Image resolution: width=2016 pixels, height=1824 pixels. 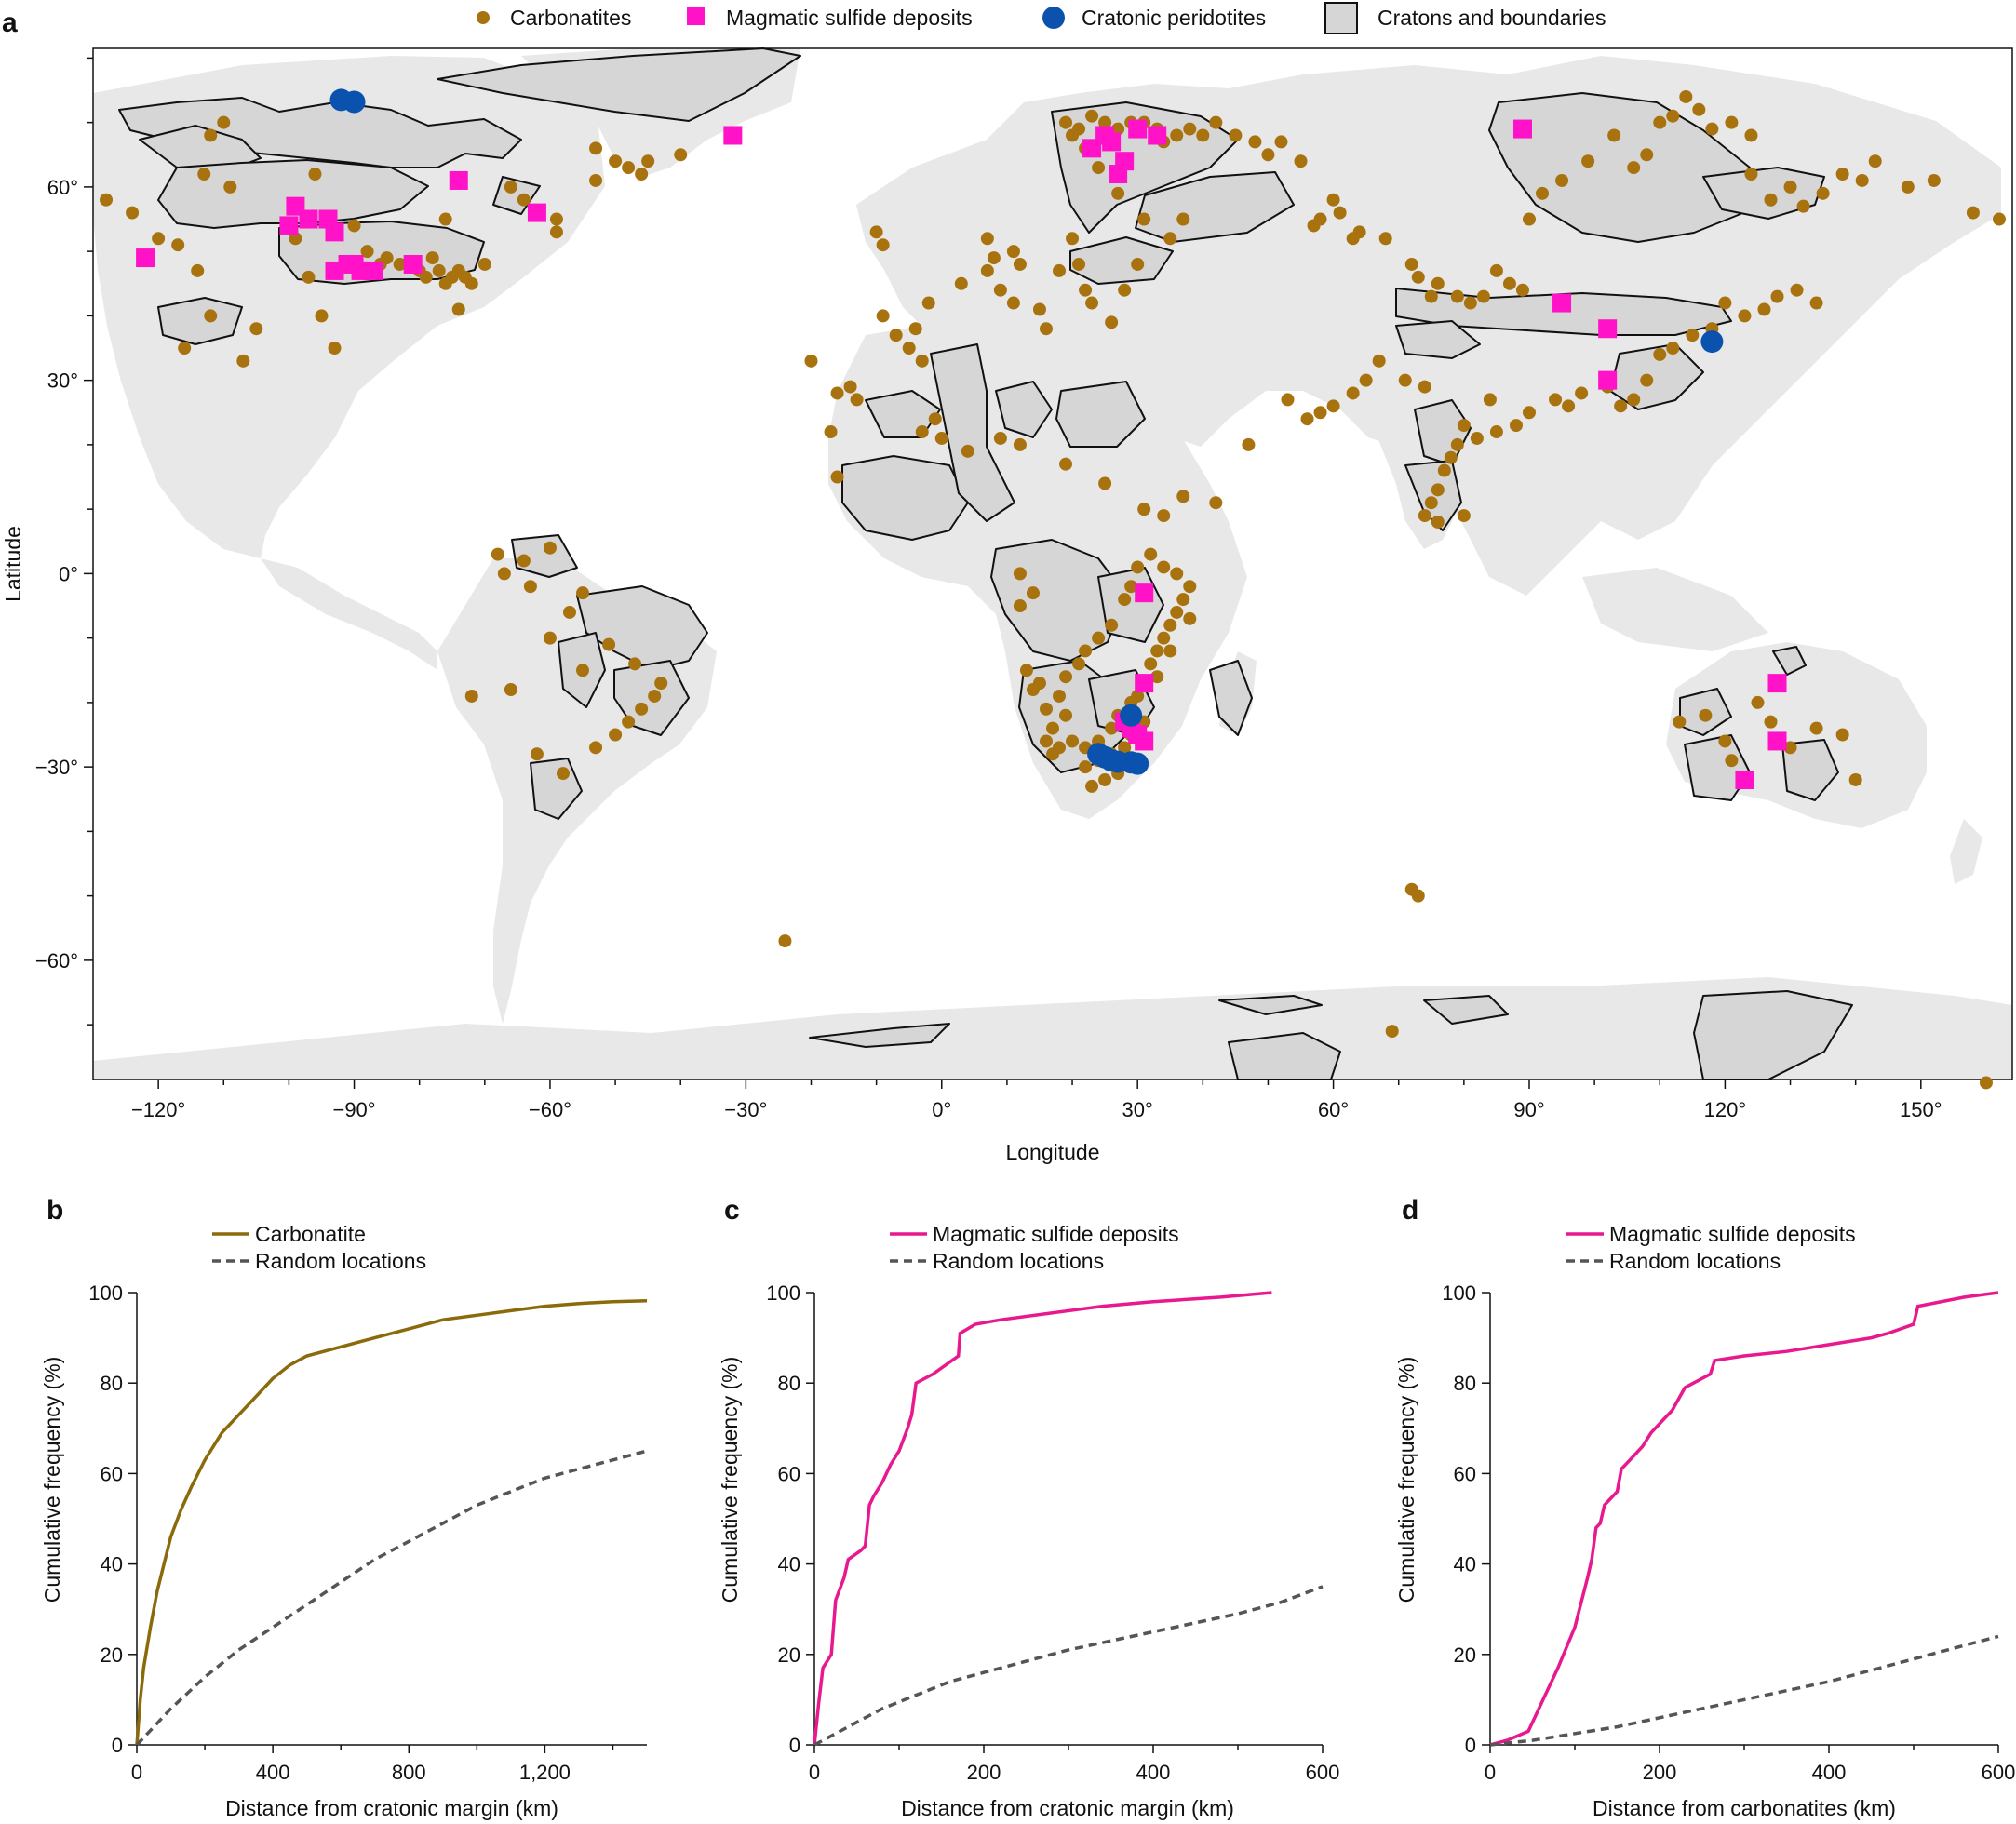 What do you see at coordinates (409, 1772) in the screenshot?
I see `x-tick-label: 800` at bounding box center [409, 1772].